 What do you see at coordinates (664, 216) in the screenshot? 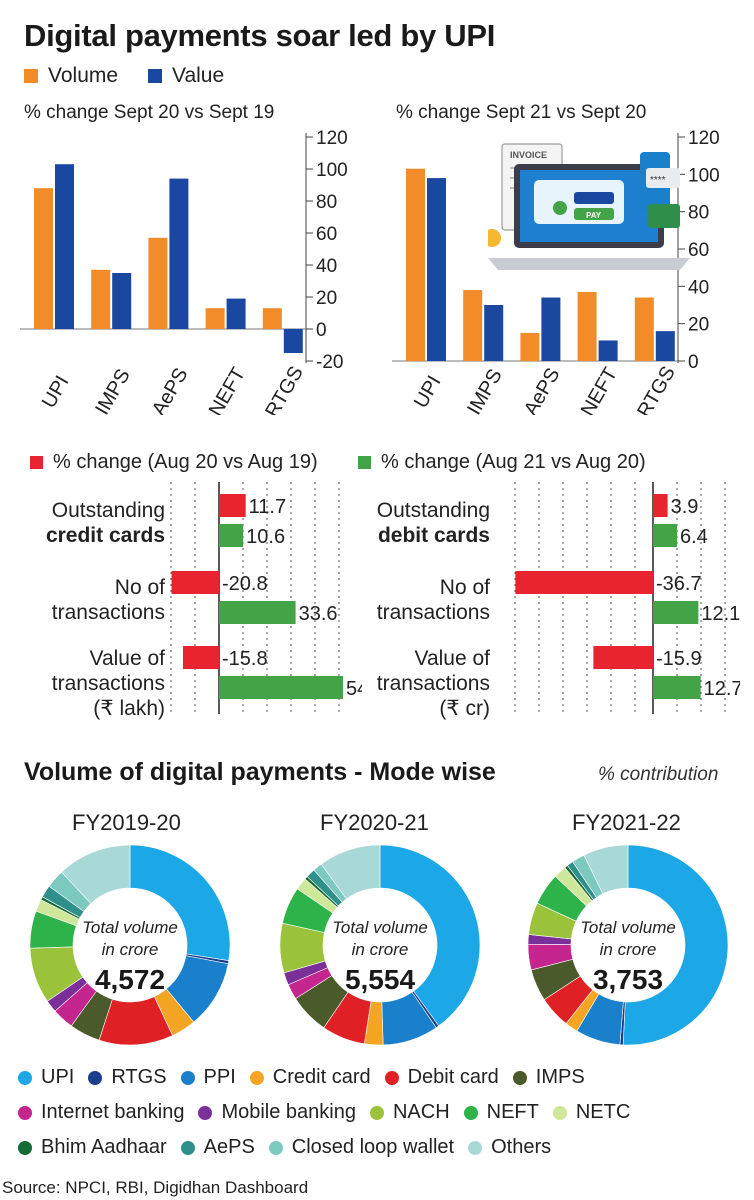
I see `card-icon` at bounding box center [664, 216].